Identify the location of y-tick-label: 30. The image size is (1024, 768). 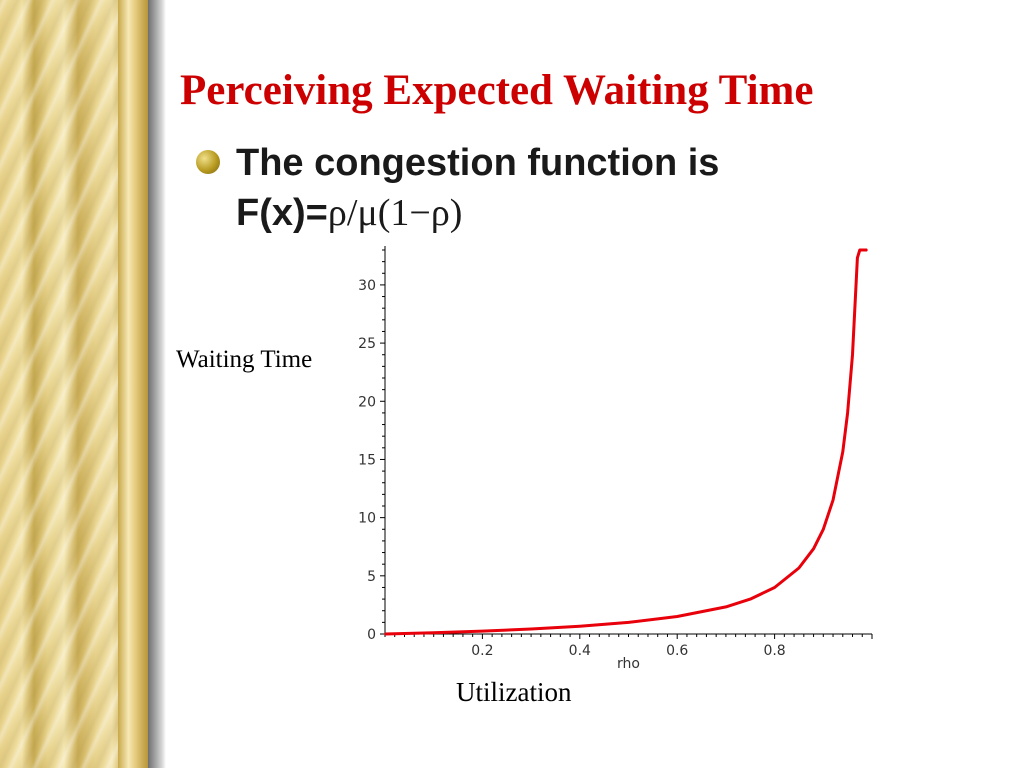
(367, 286).